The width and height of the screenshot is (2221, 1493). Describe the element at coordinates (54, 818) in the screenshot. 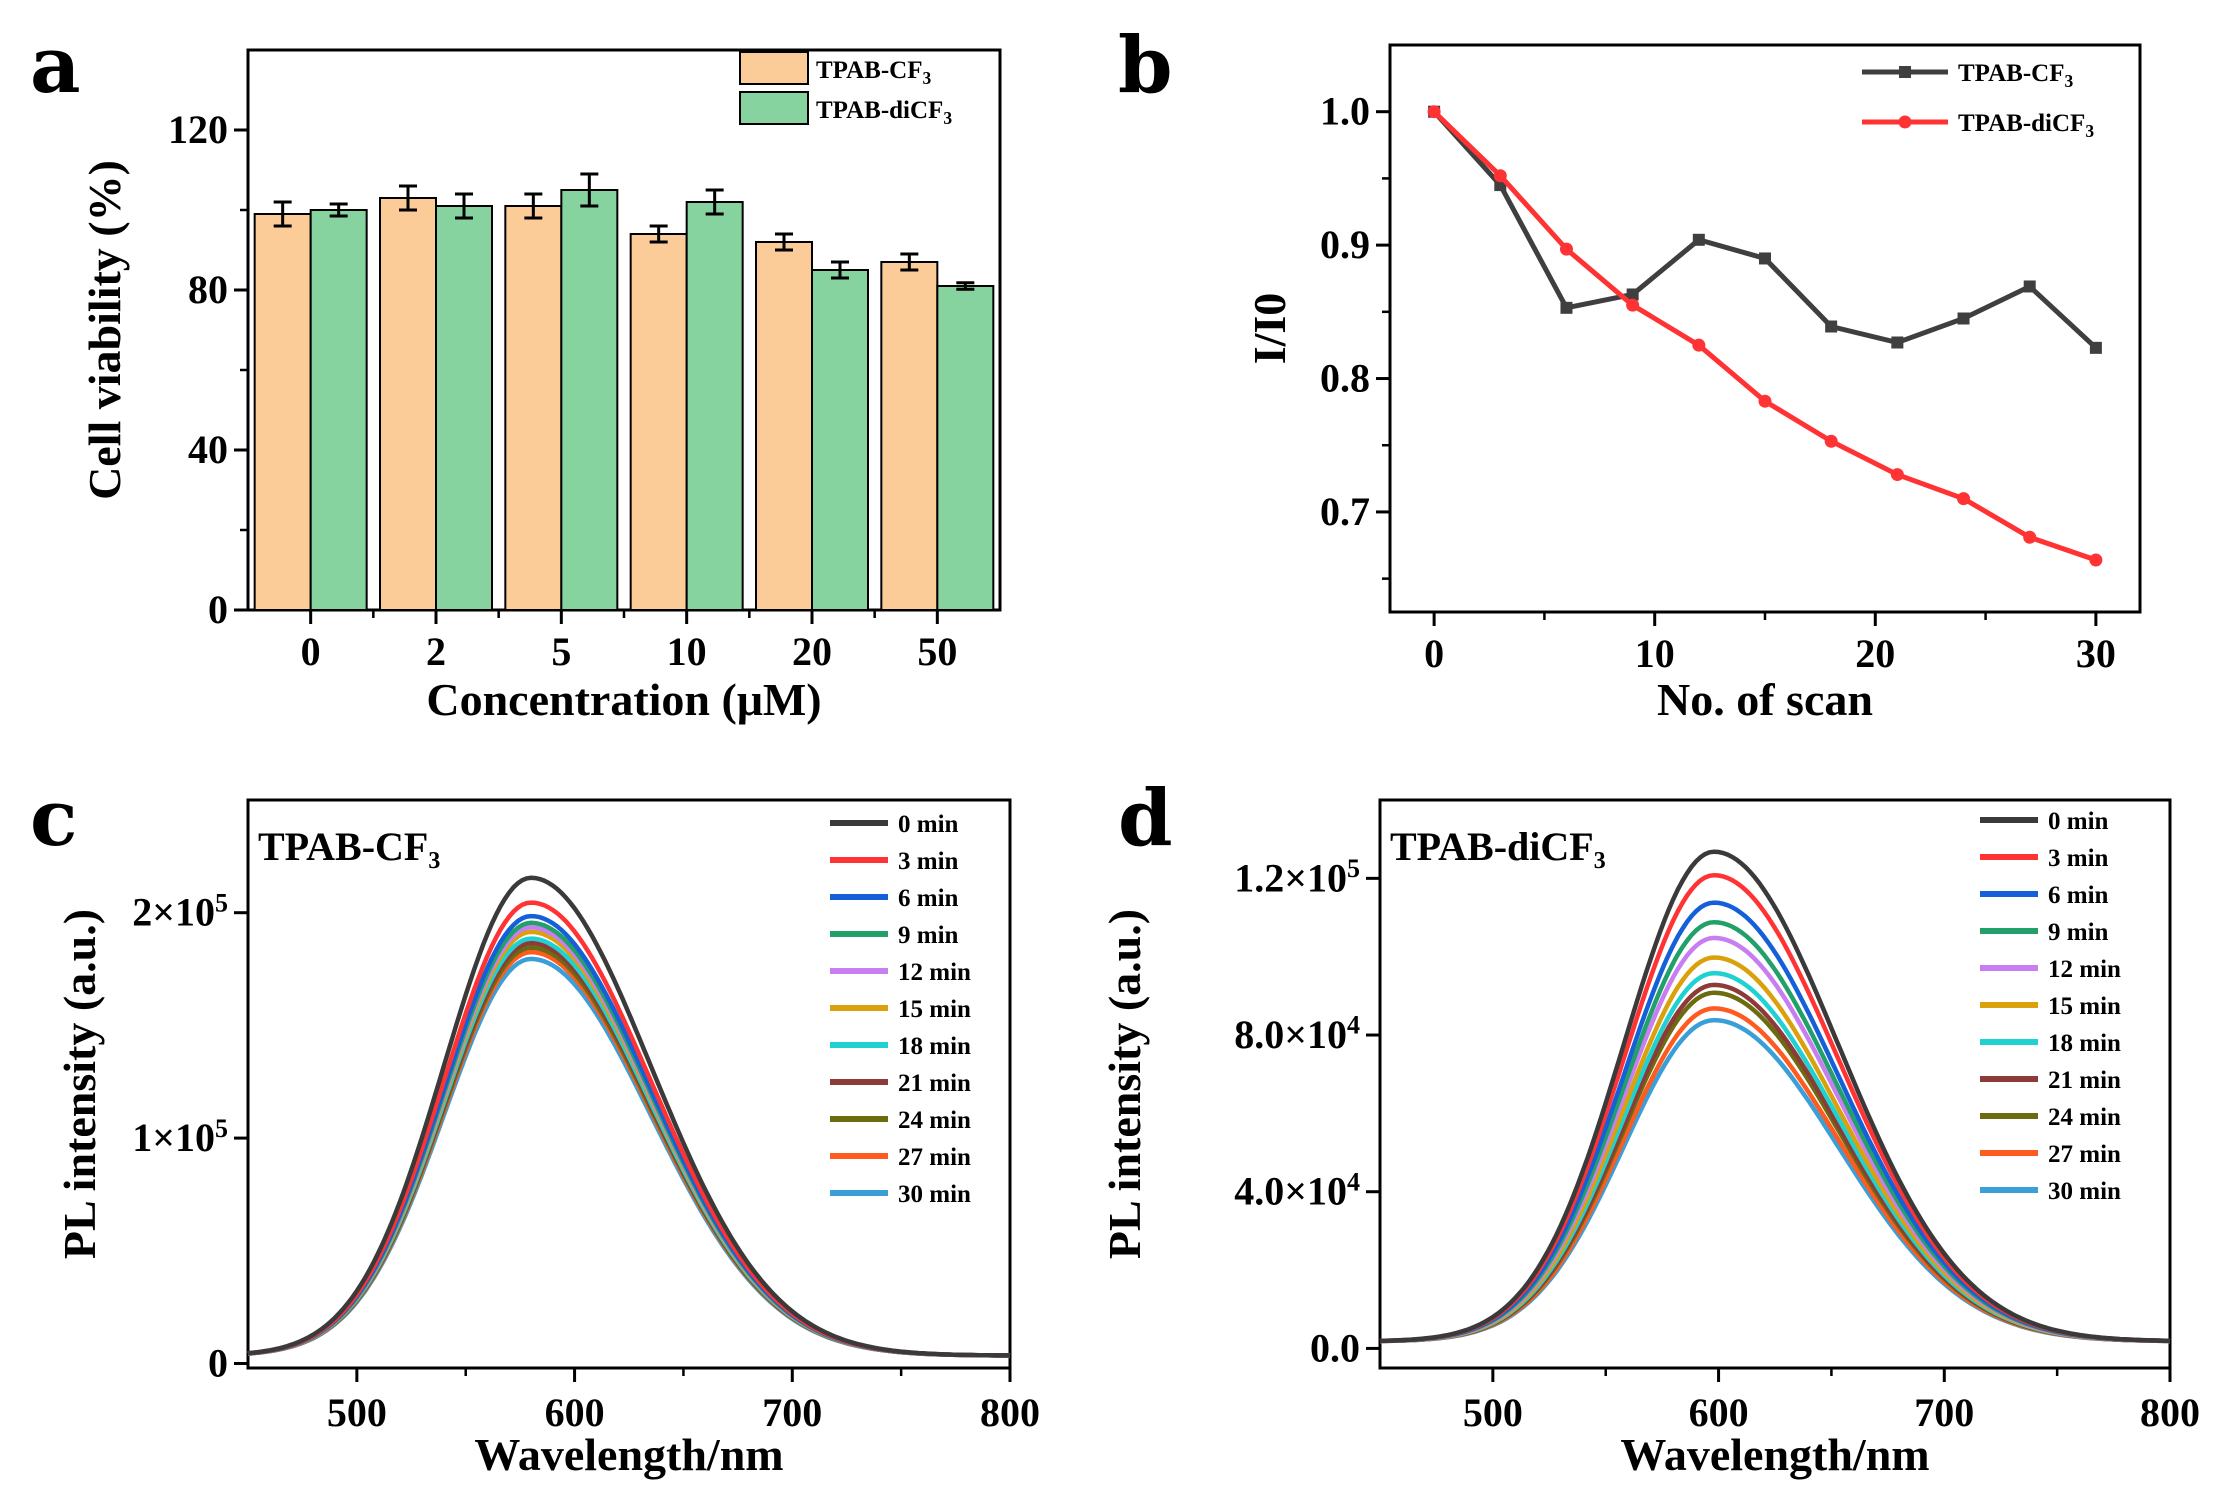

I see `panel-letter-c: c` at that location.